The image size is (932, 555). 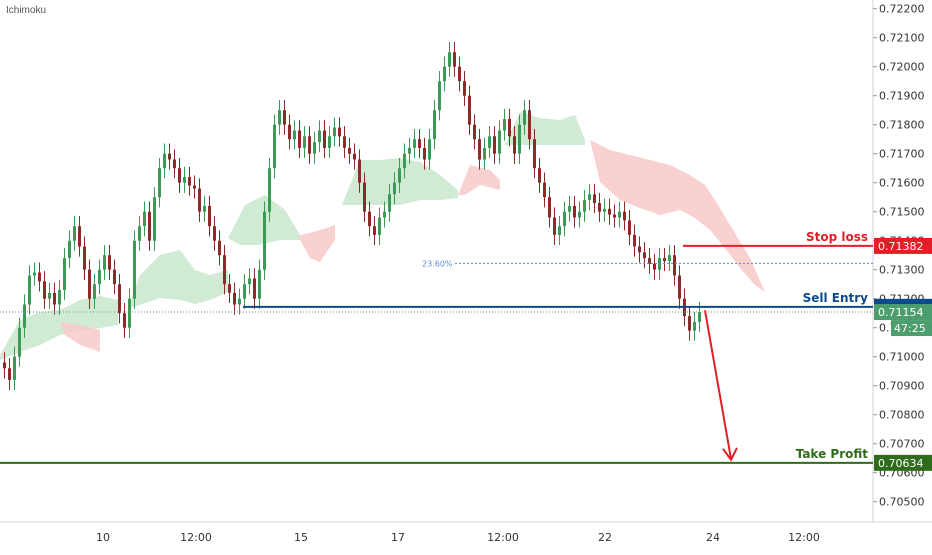 What do you see at coordinates (437, 263) in the screenshot?
I see `fib-label: 23.60%` at bounding box center [437, 263].